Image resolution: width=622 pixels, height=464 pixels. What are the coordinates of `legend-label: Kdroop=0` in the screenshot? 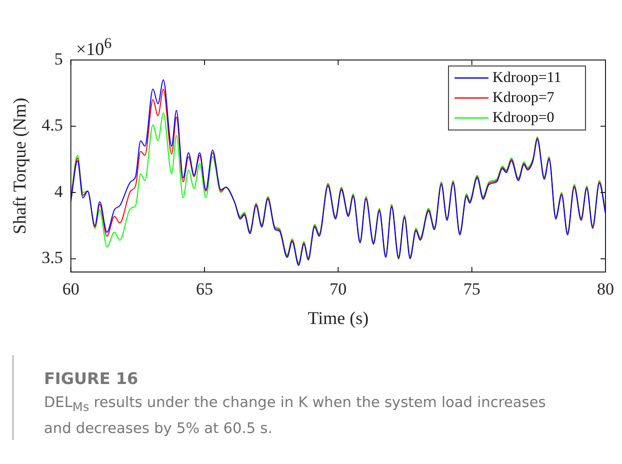 It's located at (523, 118).